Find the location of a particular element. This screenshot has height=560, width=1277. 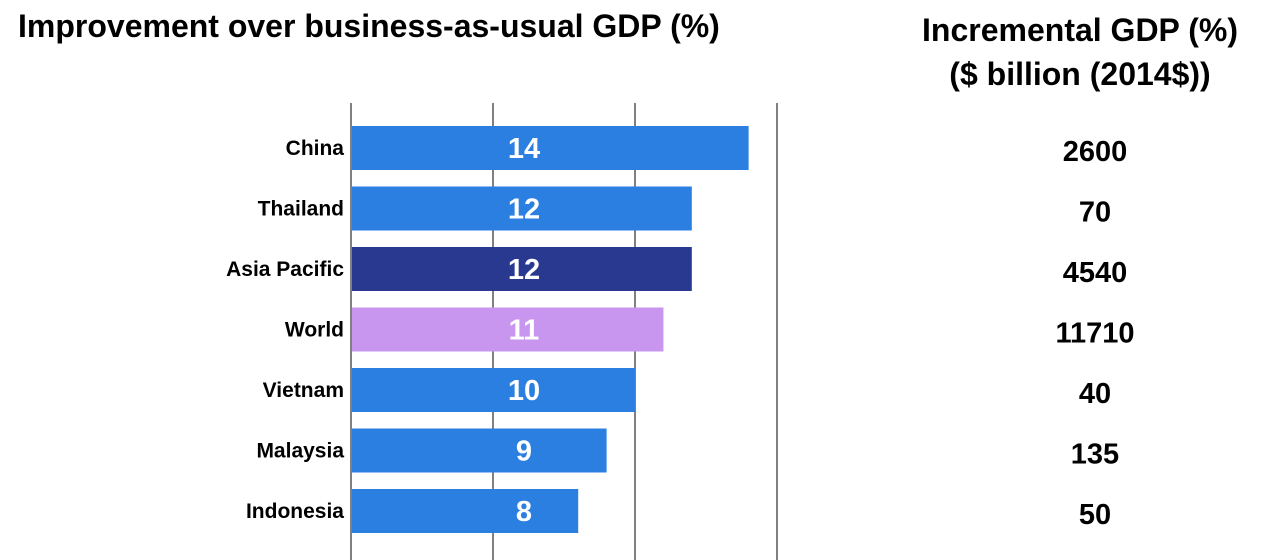

chart-title-right: Incremental GDP (%) ($ billion (2014$)) is located at coordinates (1078, 52).